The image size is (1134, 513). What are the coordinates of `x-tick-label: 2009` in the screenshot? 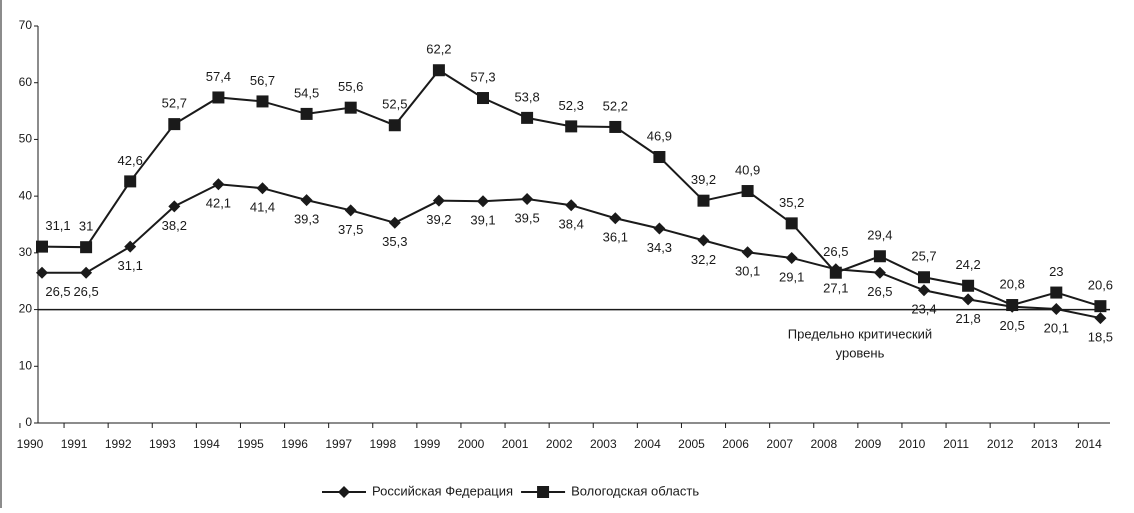 It's located at (868, 444).